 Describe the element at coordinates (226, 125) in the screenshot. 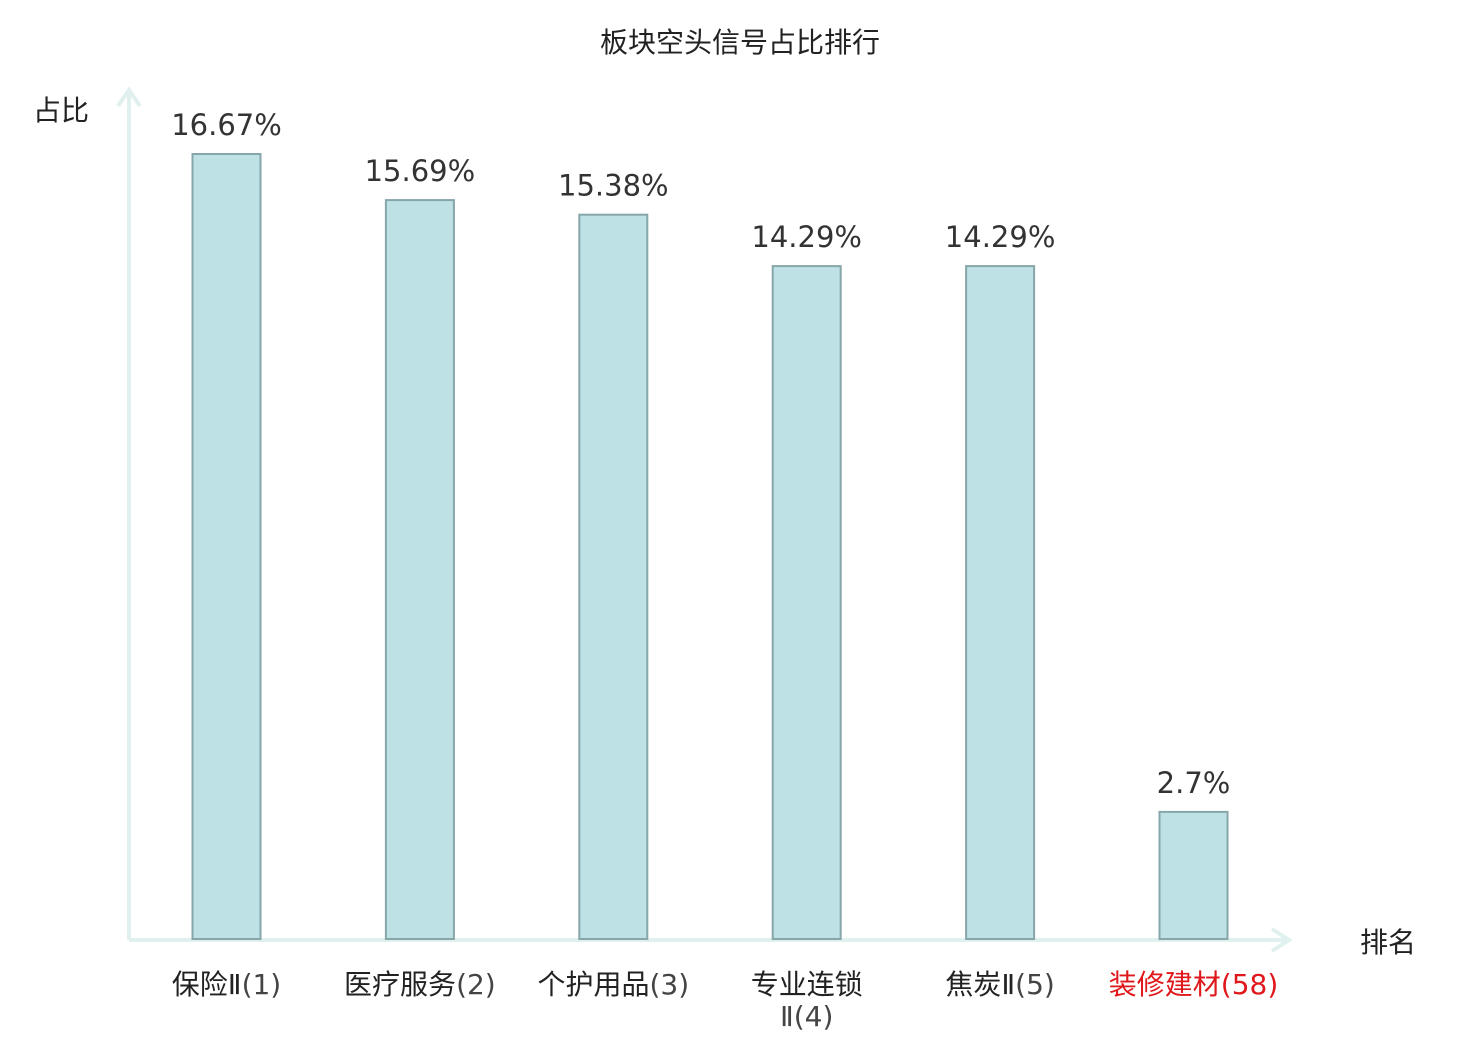

I see `data-label: 16.67%` at that location.